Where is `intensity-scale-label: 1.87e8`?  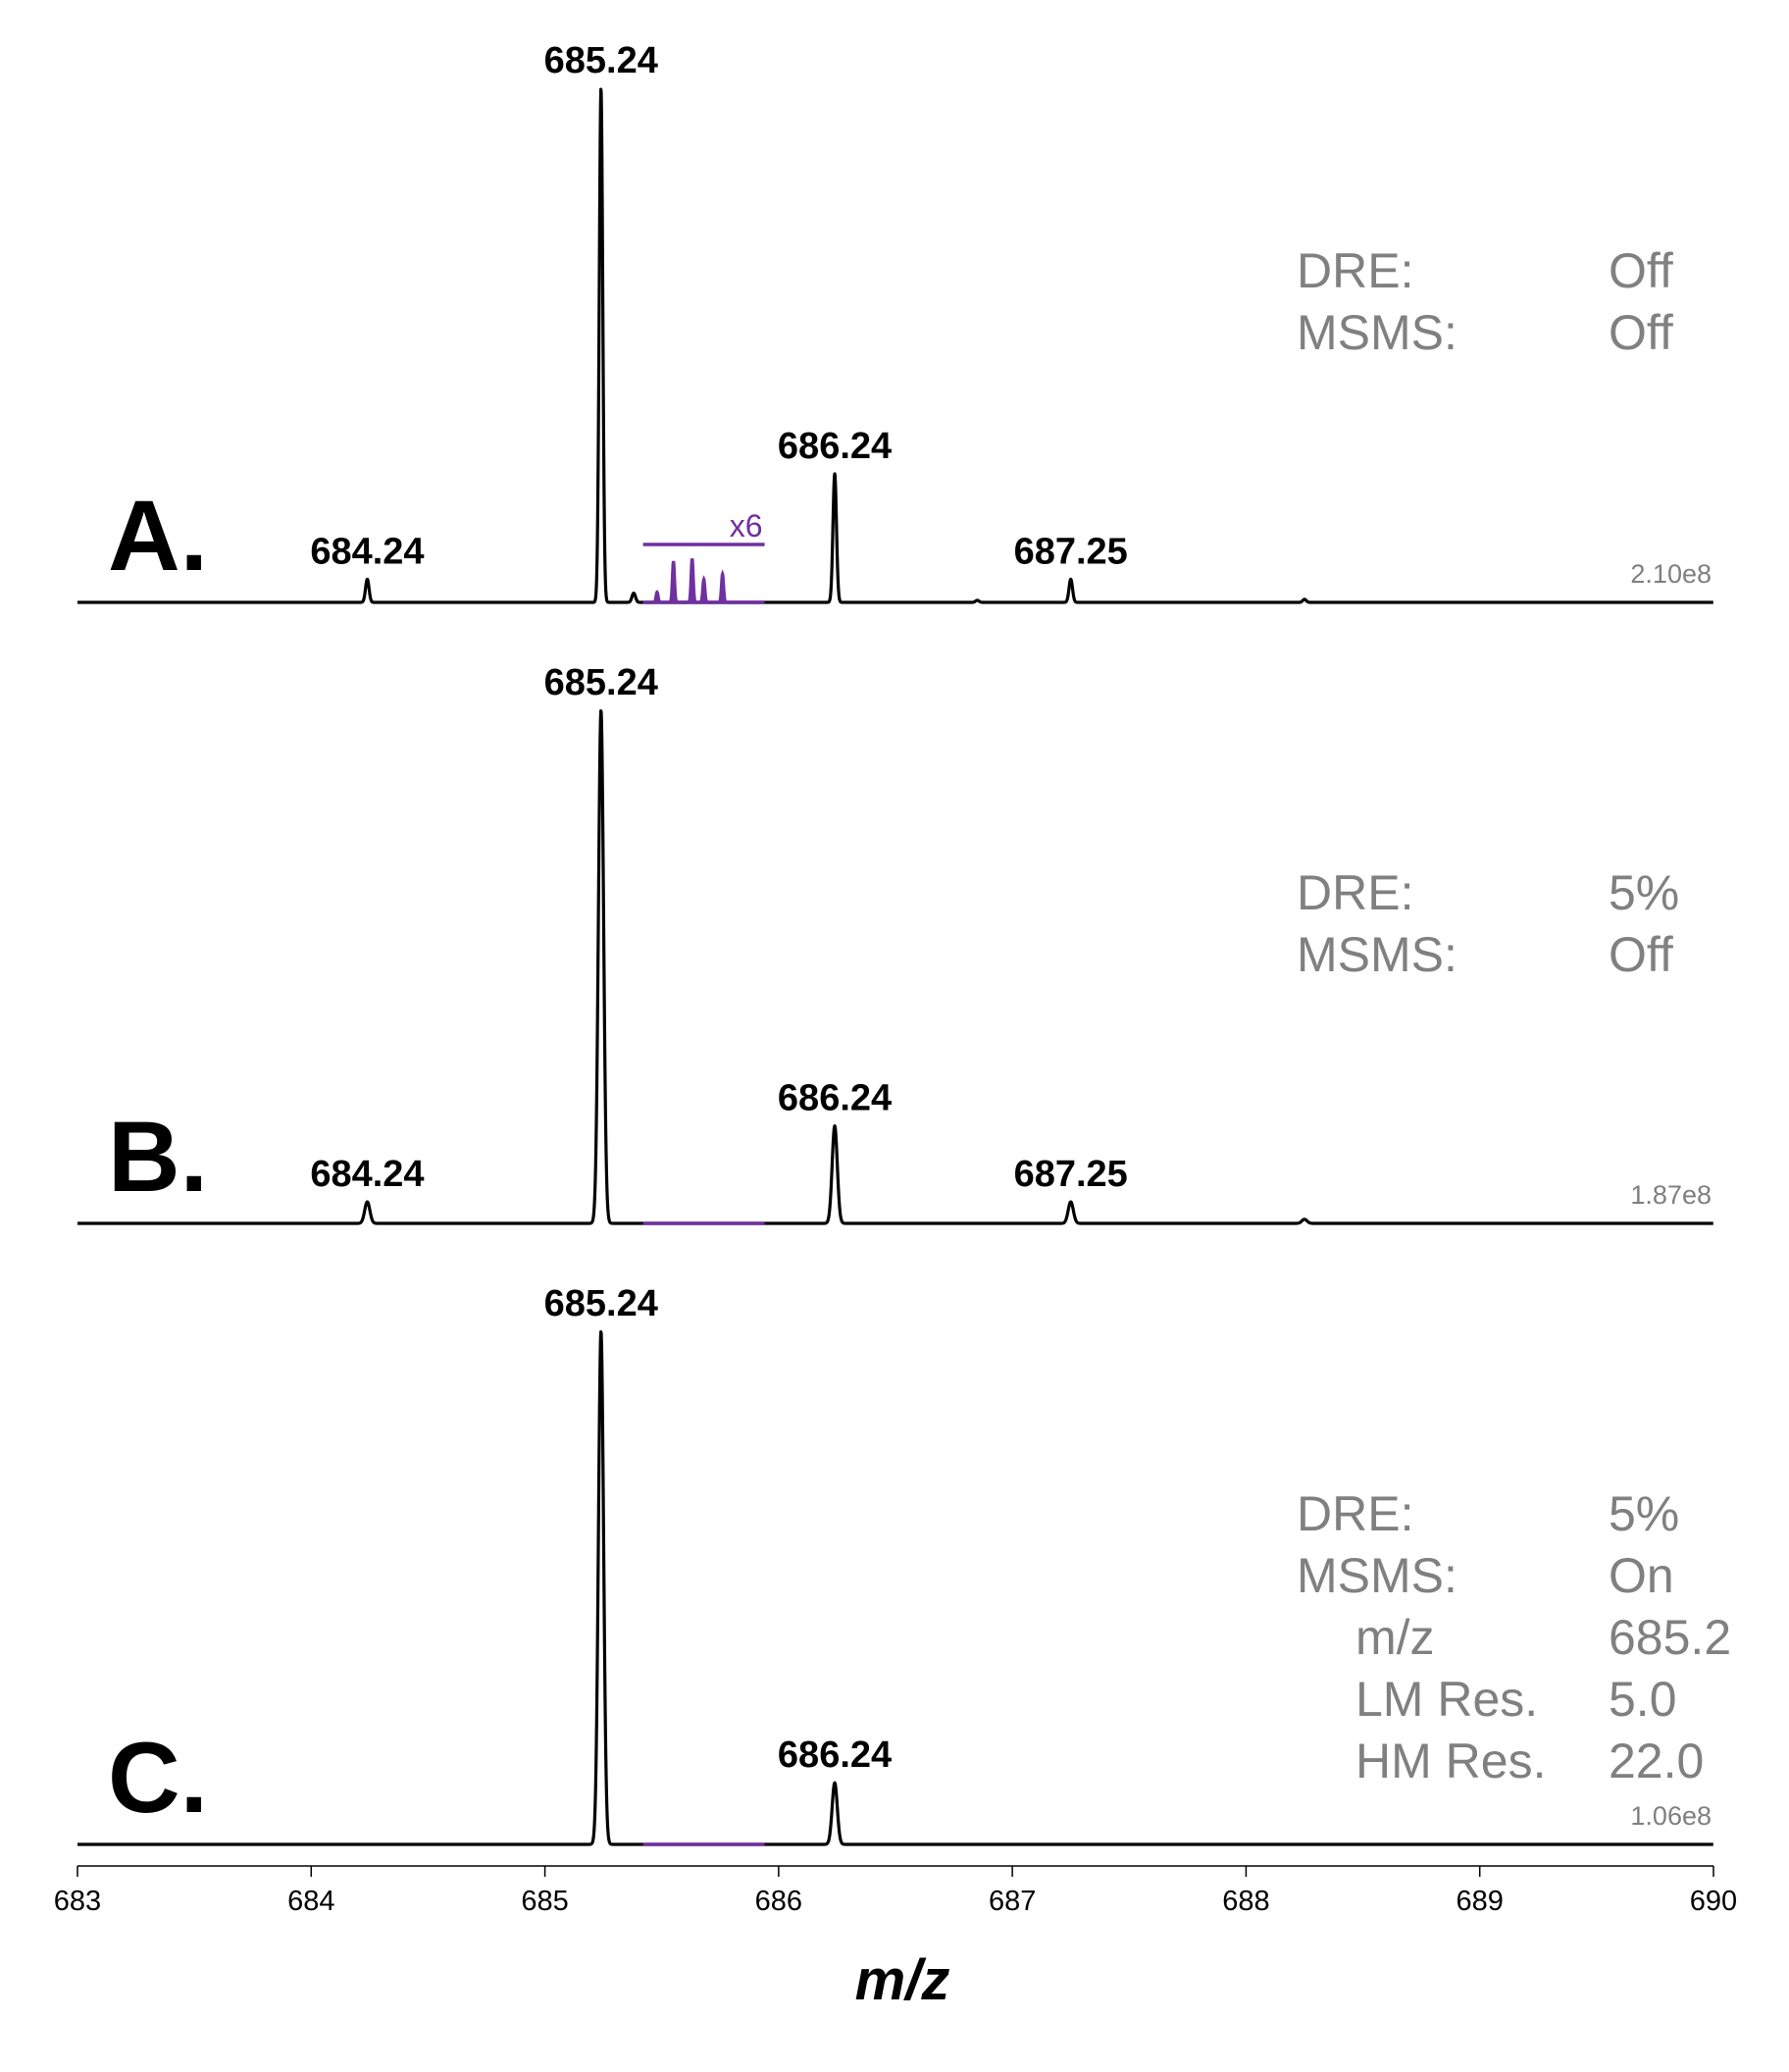 intensity-scale-label: 1.87e8 is located at coordinates (1671, 1195).